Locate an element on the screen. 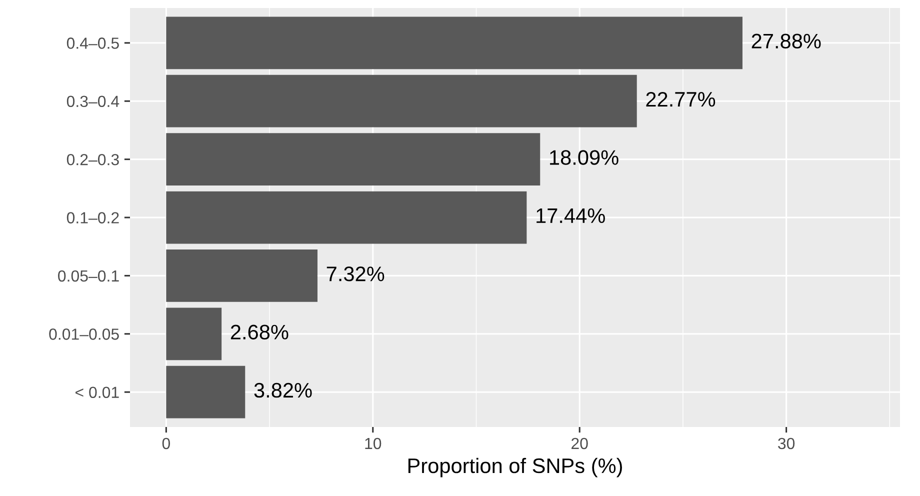  y-tick-label: 0.3–0.4 is located at coordinates (93, 102).